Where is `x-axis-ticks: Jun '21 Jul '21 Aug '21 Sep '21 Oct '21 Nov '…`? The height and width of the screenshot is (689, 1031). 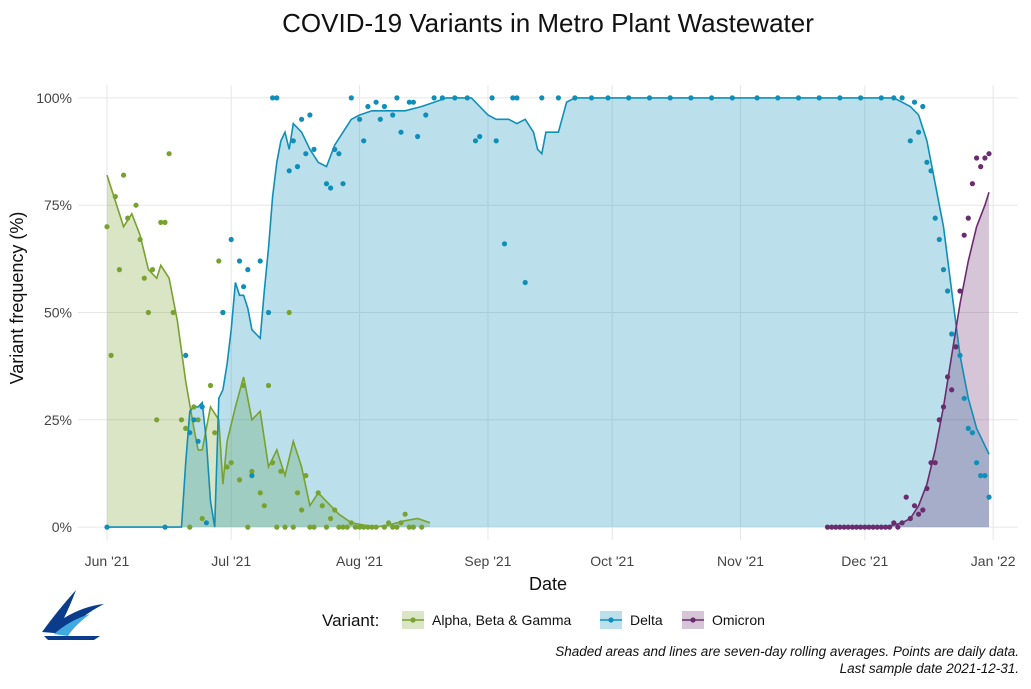
x-axis-ticks: Jun '21 Jul '21 Aug '21 Sep '21 Oct '21 Nov '… is located at coordinates (550, 561).